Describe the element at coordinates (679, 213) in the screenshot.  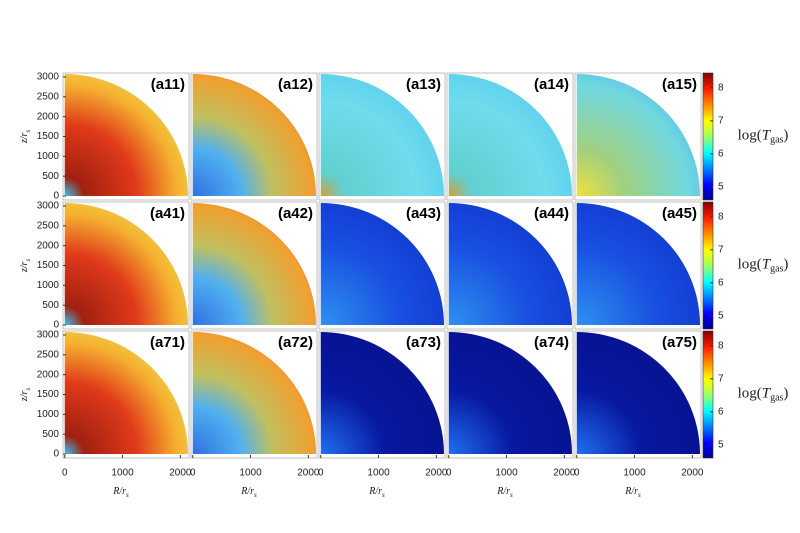
I see `panel-label: (a45)` at that location.